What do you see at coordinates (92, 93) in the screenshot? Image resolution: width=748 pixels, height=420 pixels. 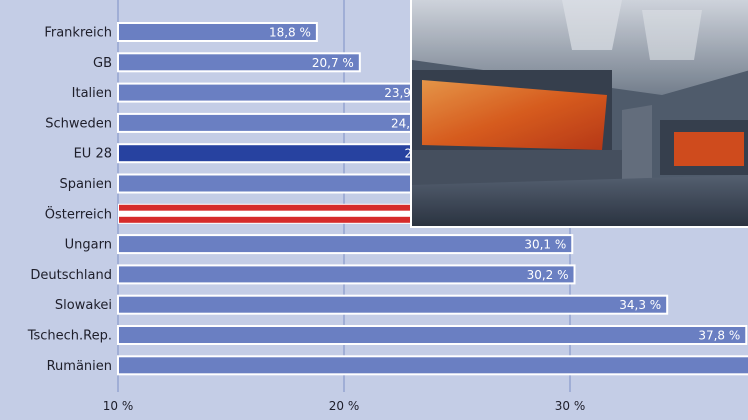 I see `category-label: Italien` at bounding box center [92, 93].